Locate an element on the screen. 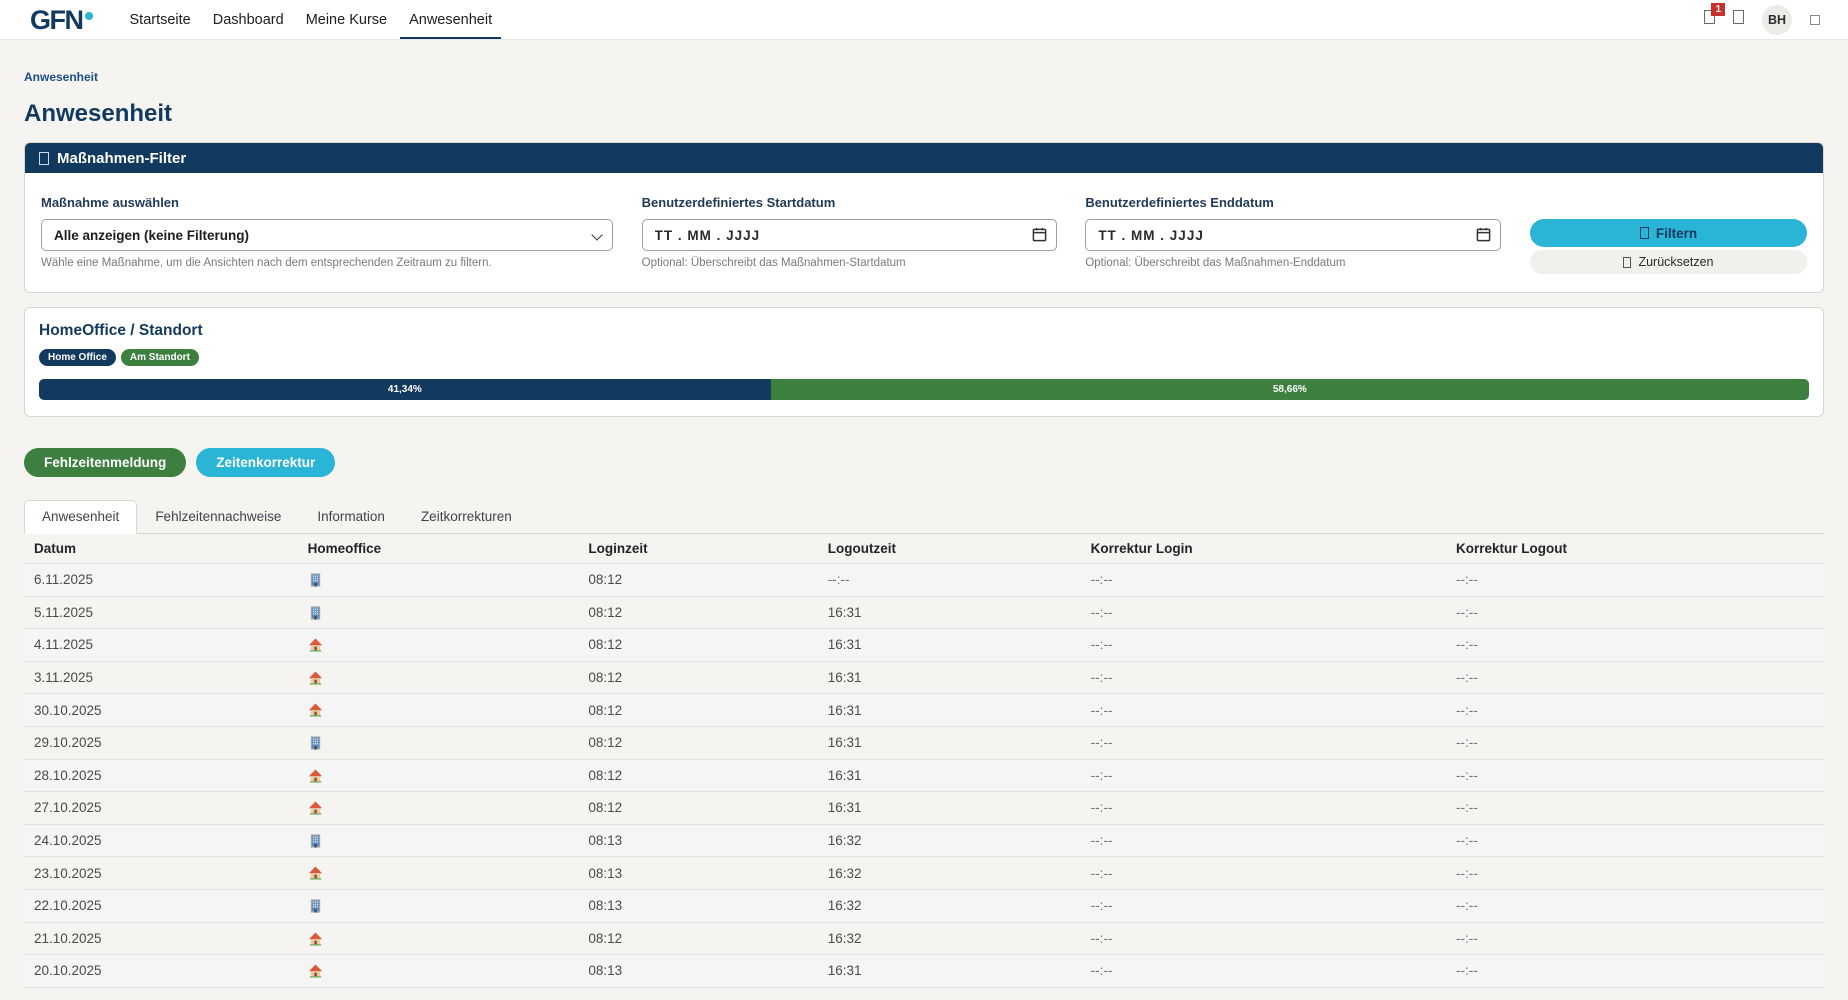 This screenshot has width=1848, height=1000. breadcrumb: Anwesenheit is located at coordinates (61, 77).